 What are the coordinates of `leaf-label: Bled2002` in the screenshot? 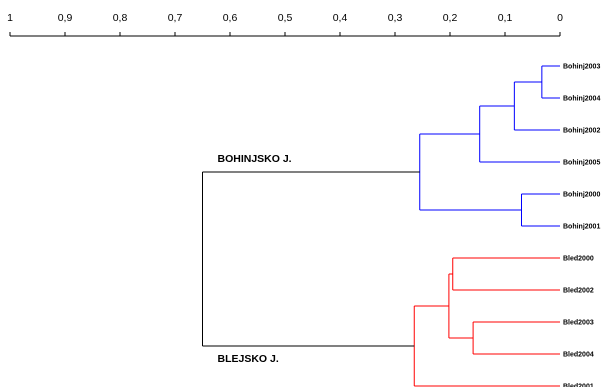 It's located at (578, 291).